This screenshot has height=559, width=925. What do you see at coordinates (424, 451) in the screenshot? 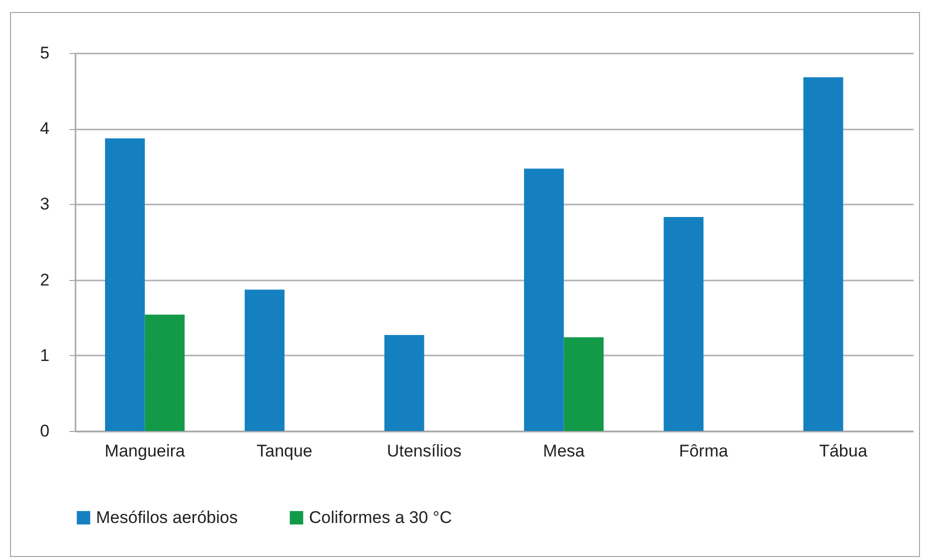
I see `x-tick-label: Utensílios` at bounding box center [424, 451].